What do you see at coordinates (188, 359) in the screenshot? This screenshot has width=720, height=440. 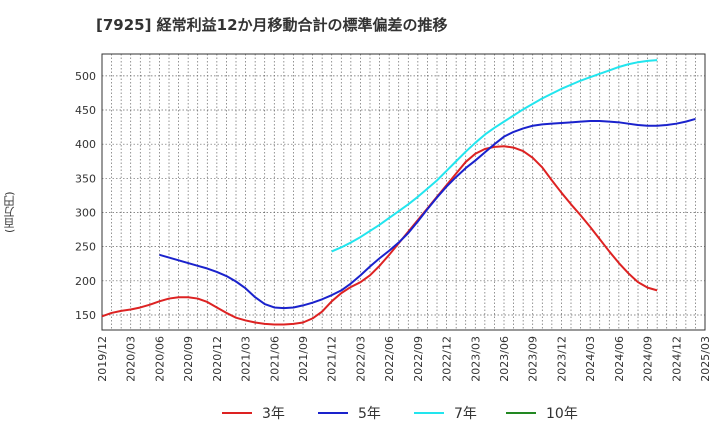 I see `x-tick-label: 2020/09` at bounding box center [188, 359].